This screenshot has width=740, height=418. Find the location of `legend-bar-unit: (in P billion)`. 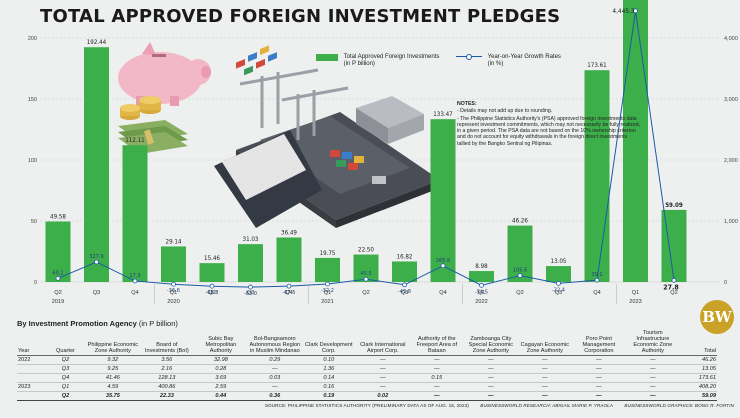

legend-bar-unit: (in P billion) is located at coordinates (359, 64).